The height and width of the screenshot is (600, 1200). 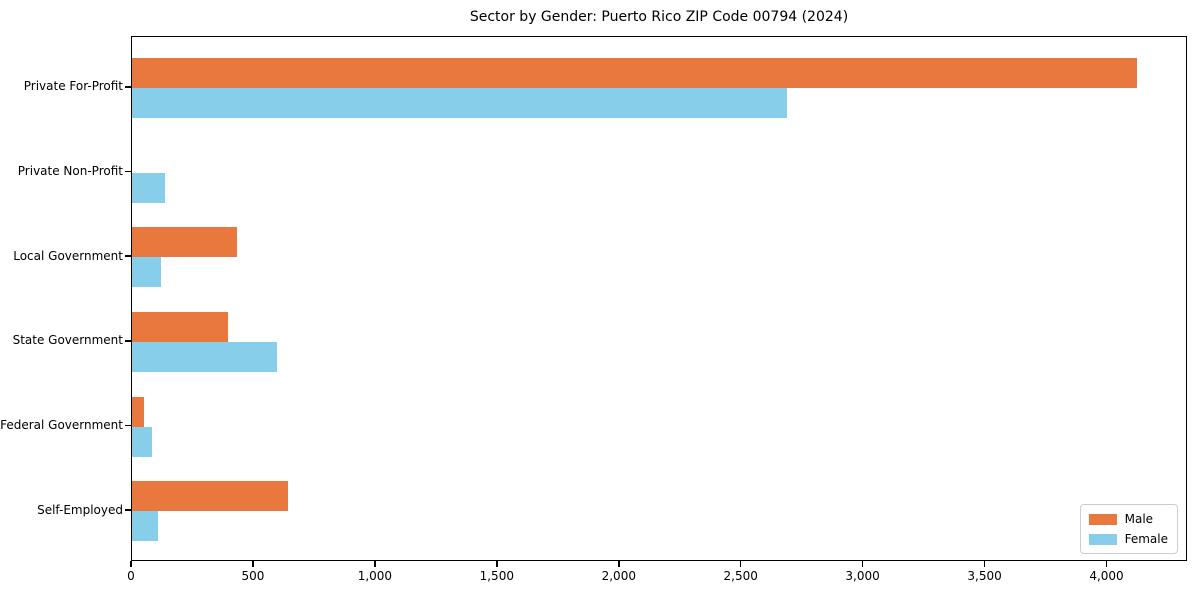 What do you see at coordinates (142, 441) in the screenshot?
I see `bar-female-federal-government` at bounding box center [142, 441].